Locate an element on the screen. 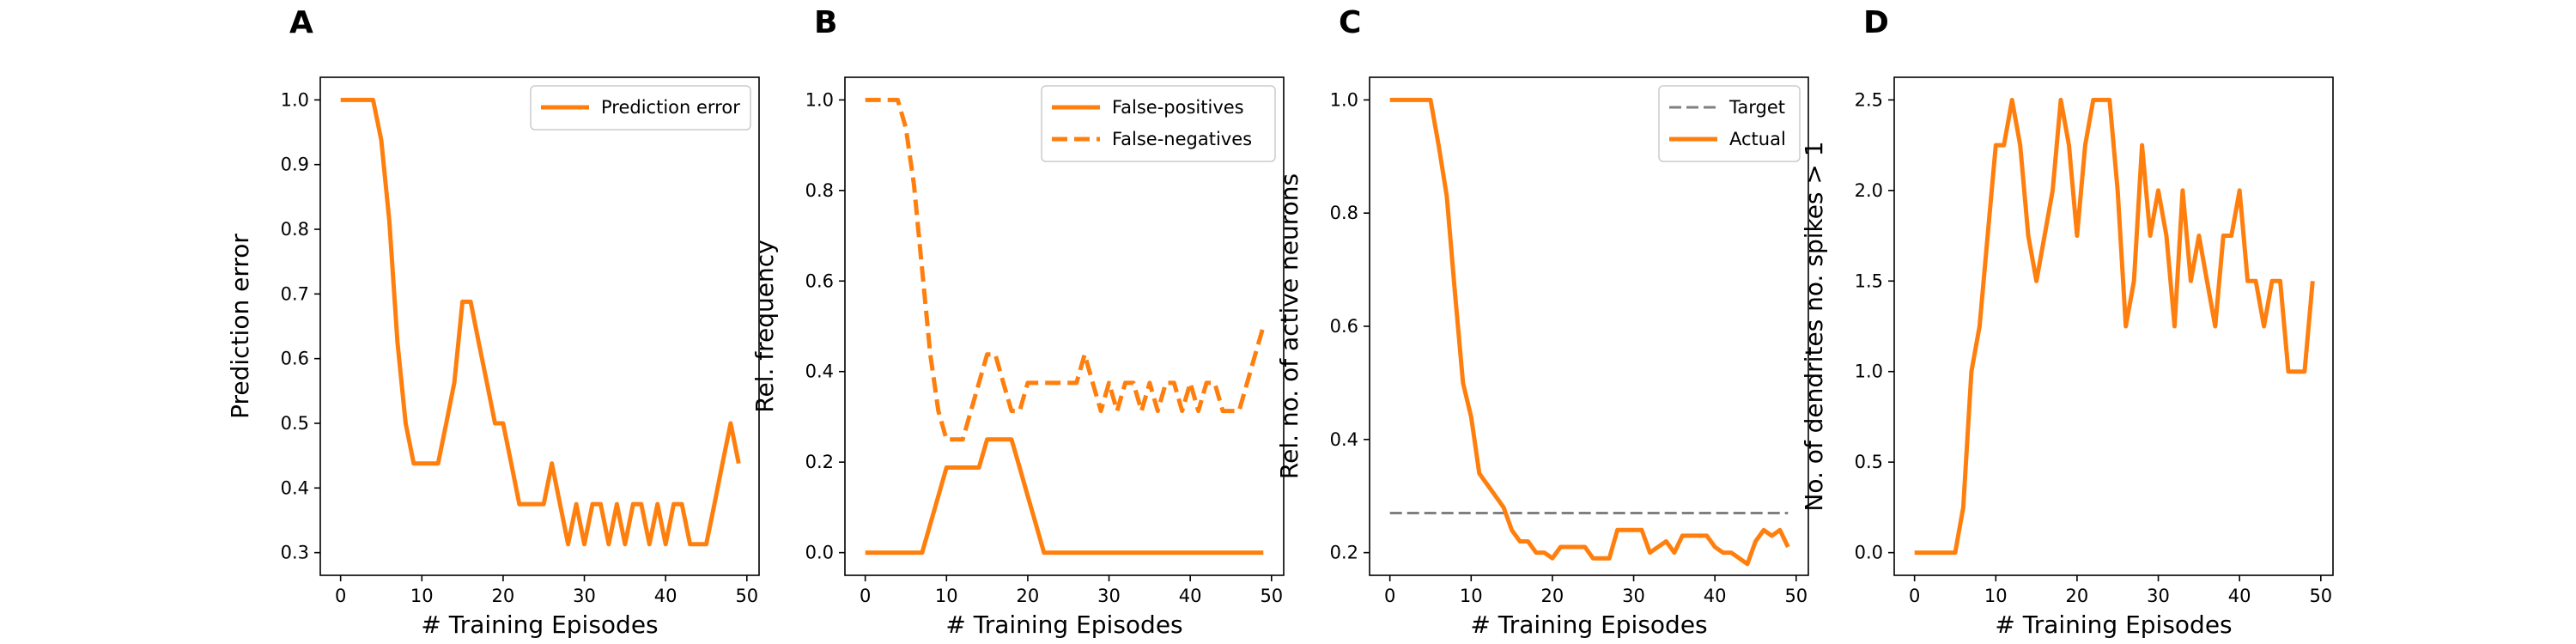 This screenshot has height=644, width=2576. panel-a-x-tick-label: 10 is located at coordinates (422, 596).